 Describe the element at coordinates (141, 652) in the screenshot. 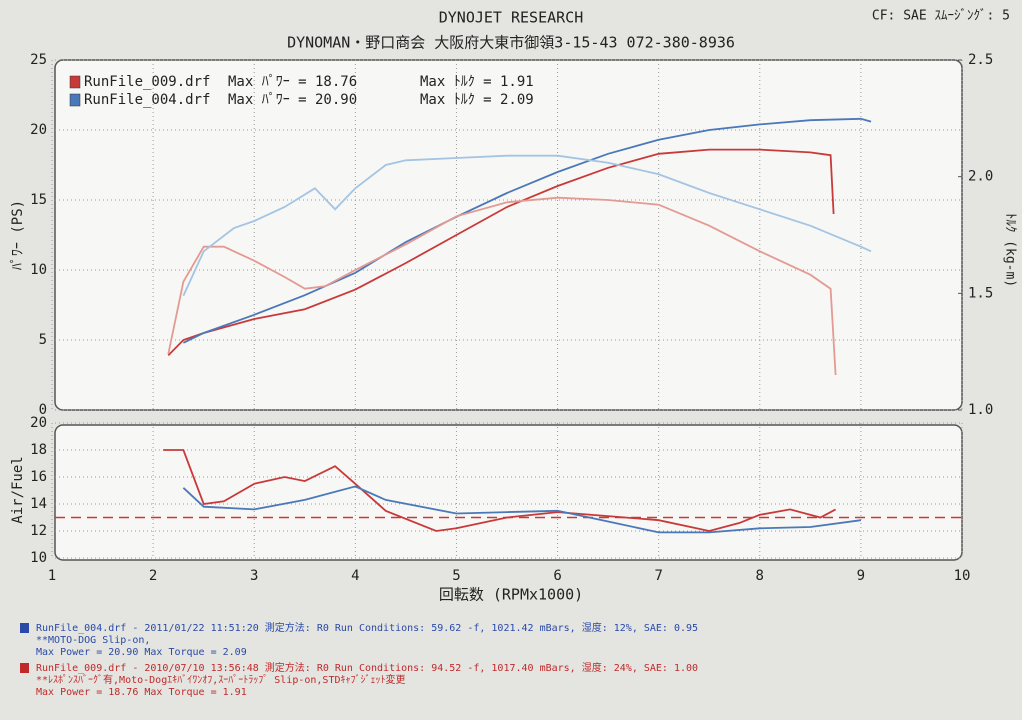

I see `footer-line: Max Power = 20.90 Max Torque = 2.09` at that location.